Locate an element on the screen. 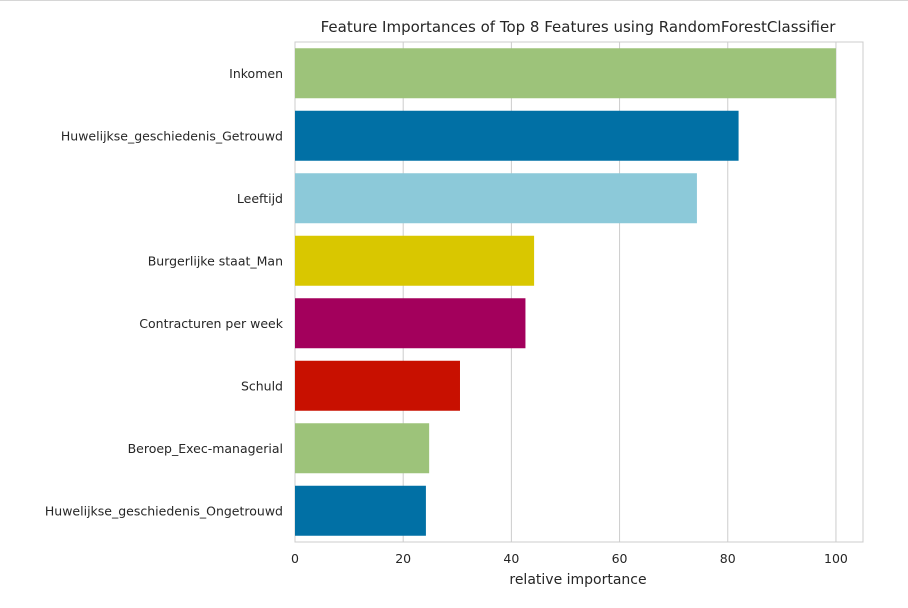 This screenshot has width=908, height=608. x-tick-label: 80 is located at coordinates (728, 558).